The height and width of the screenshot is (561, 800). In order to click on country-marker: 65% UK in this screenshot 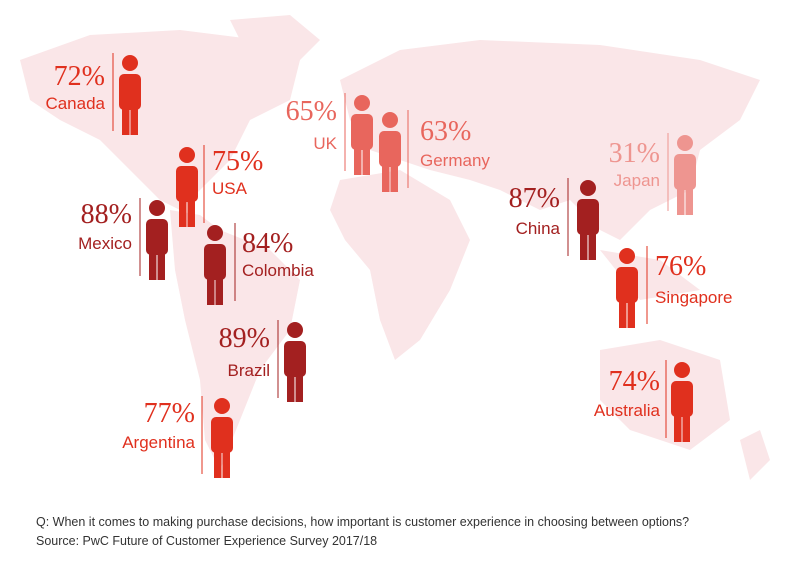, I will do `click(329, 134)`.